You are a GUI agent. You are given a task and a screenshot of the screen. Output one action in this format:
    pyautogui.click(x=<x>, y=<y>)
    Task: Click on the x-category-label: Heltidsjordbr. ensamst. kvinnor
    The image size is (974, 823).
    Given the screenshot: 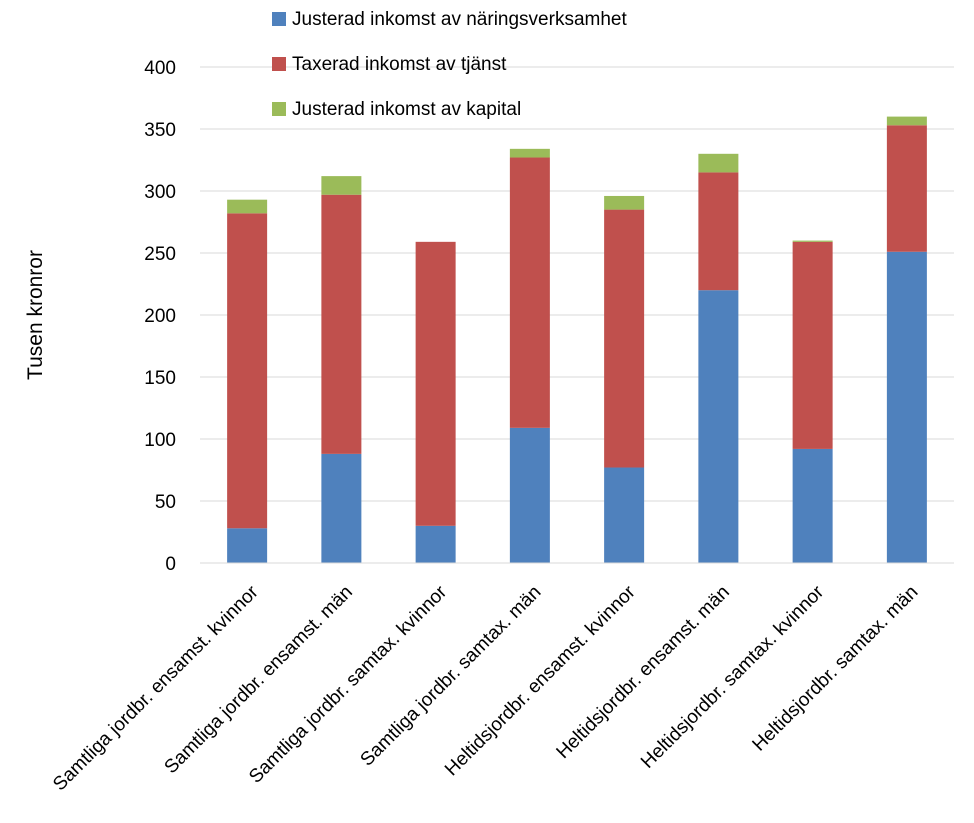 What is the action you would take?
    pyautogui.click(x=540, y=680)
    